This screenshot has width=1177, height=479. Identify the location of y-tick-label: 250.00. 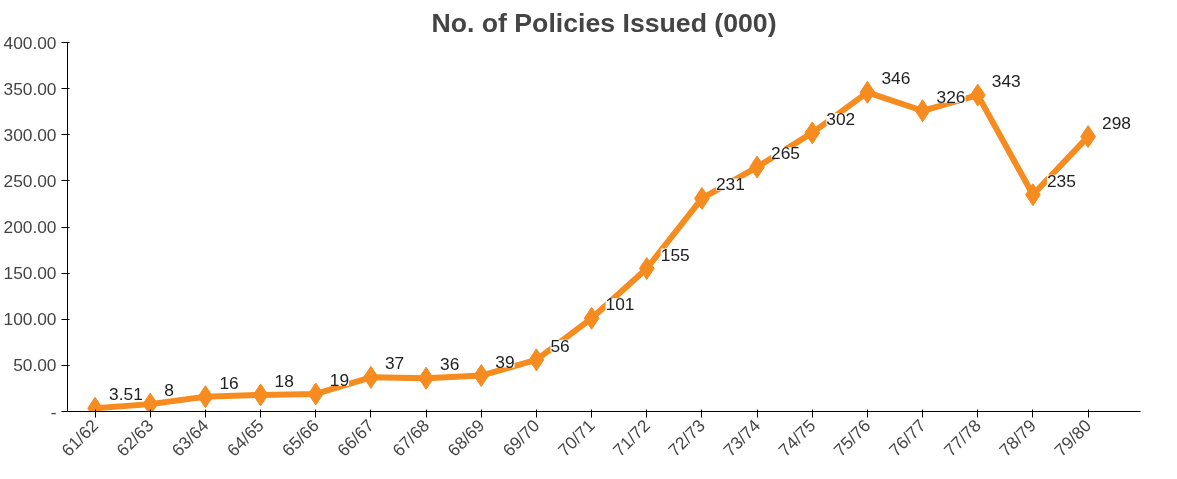
(30, 180).